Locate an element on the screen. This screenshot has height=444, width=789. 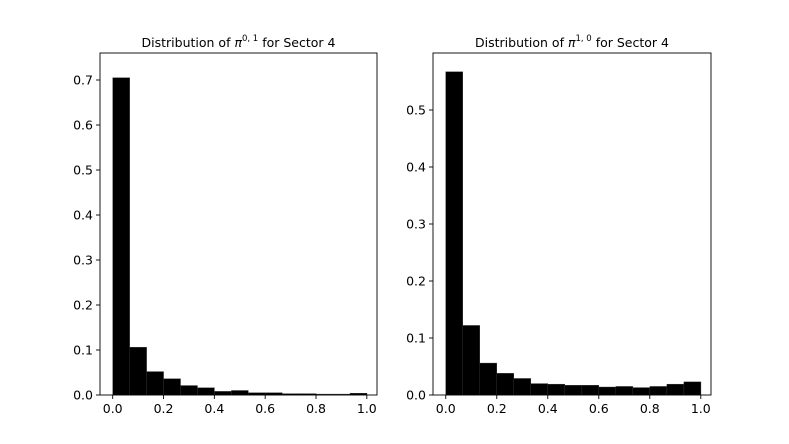
y-axis-ticks: 0.0 0.1 0.2 0.3 0.4 0.5 0.6 0.7 is located at coordinates (86, 238).